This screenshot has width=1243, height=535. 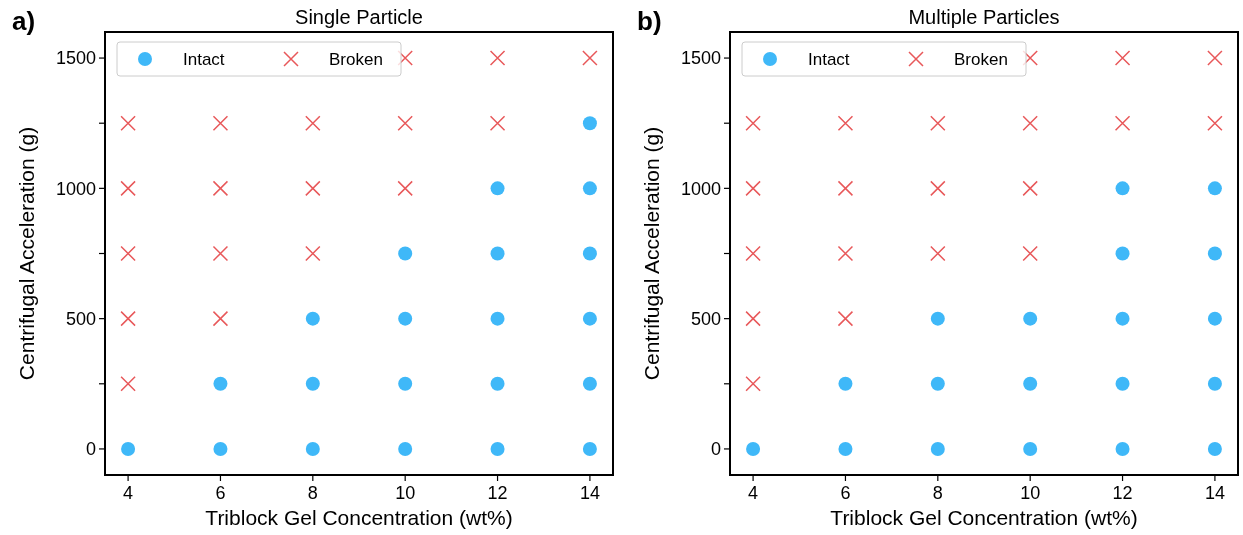 What do you see at coordinates (24, 21) in the screenshot?
I see `text: a)` at bounding box center [24, 21].